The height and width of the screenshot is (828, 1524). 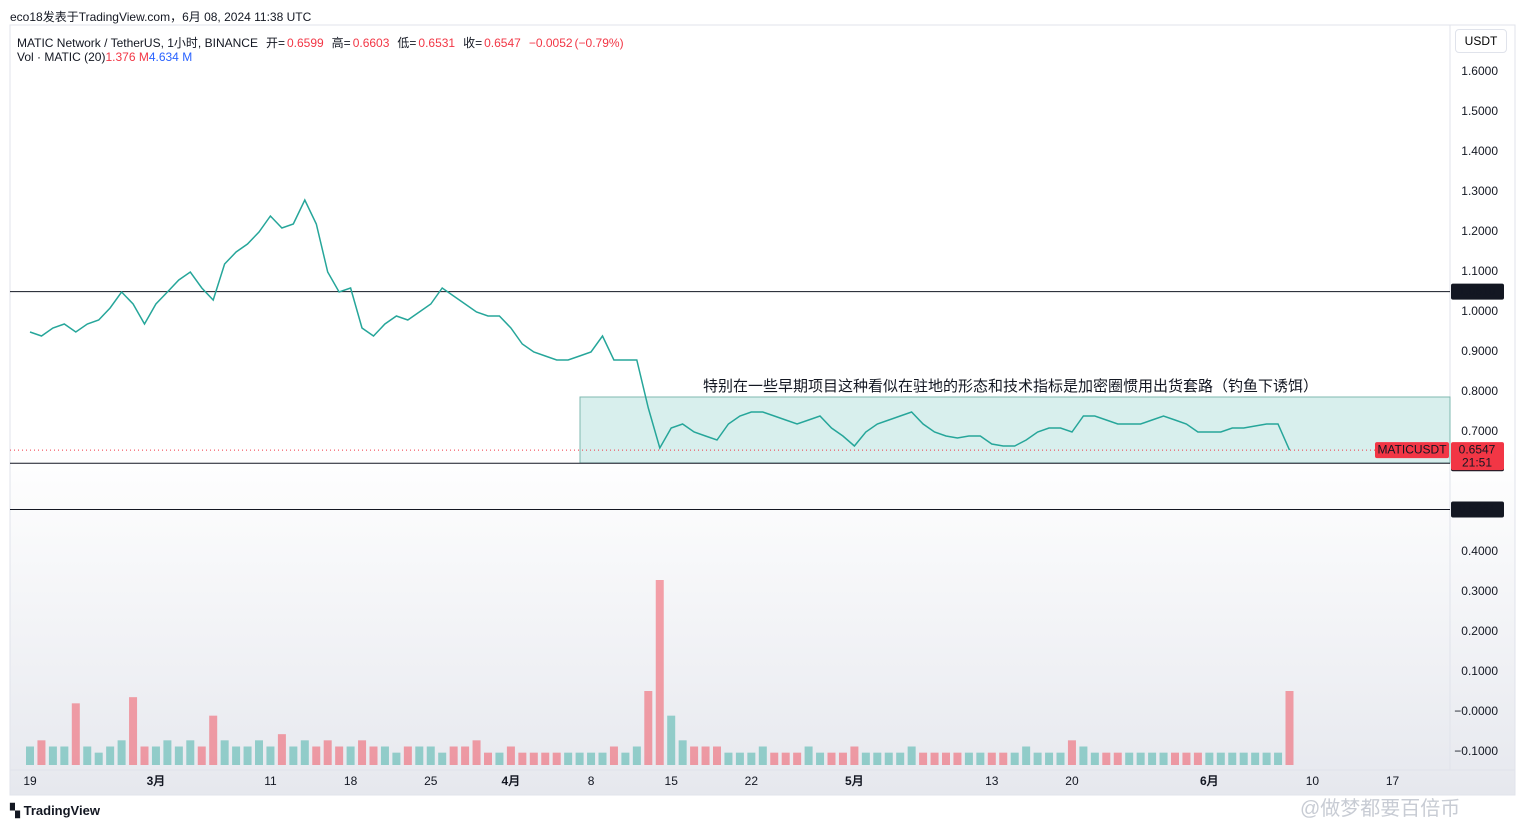 I want to click on y-tick-label: 0.7000, so click(x=1479, y=431).